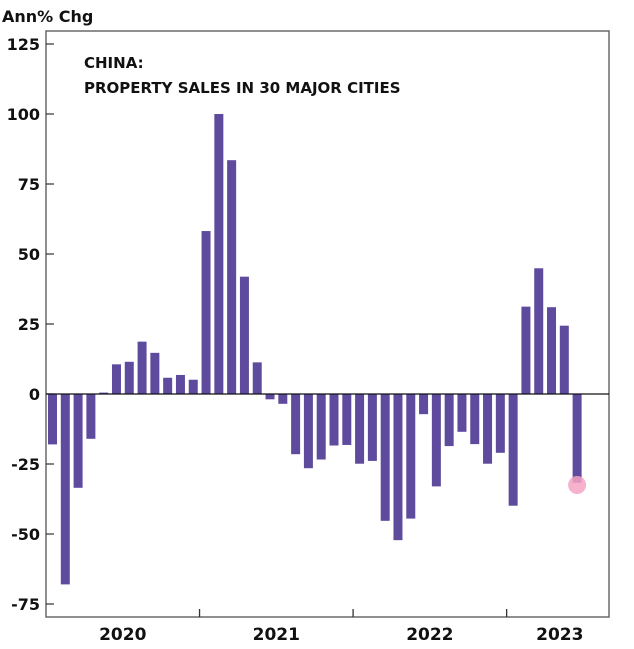 The image size is (634, 649). Describe the element at coordinates (242, 88) in the screenshot. I see `chart-subtitle: PROPERTY SALES IN 30 MAJOR CITIES` at that location.